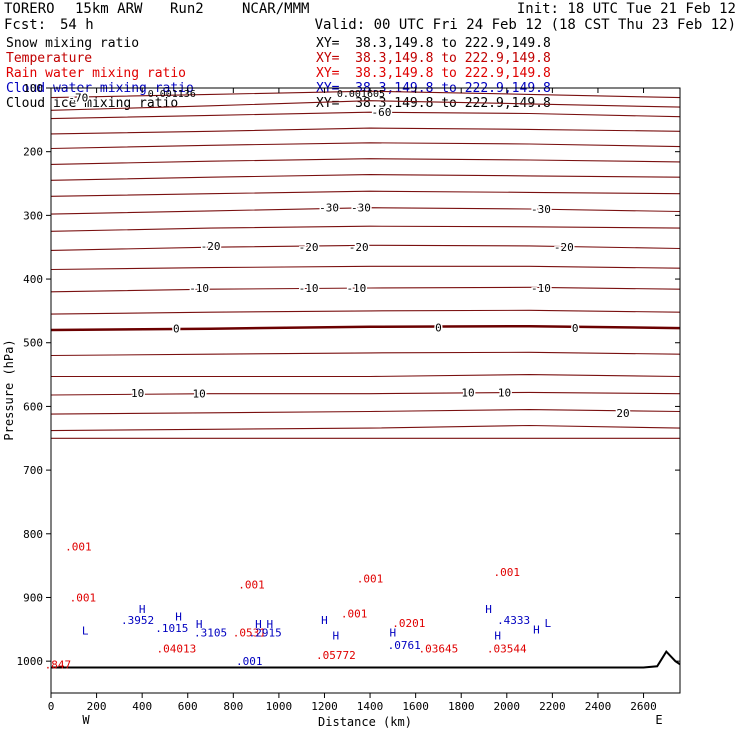  Describe the element at coordinates (233, 706) in the screenshot. I see `x-tick-label: 800` at that location.